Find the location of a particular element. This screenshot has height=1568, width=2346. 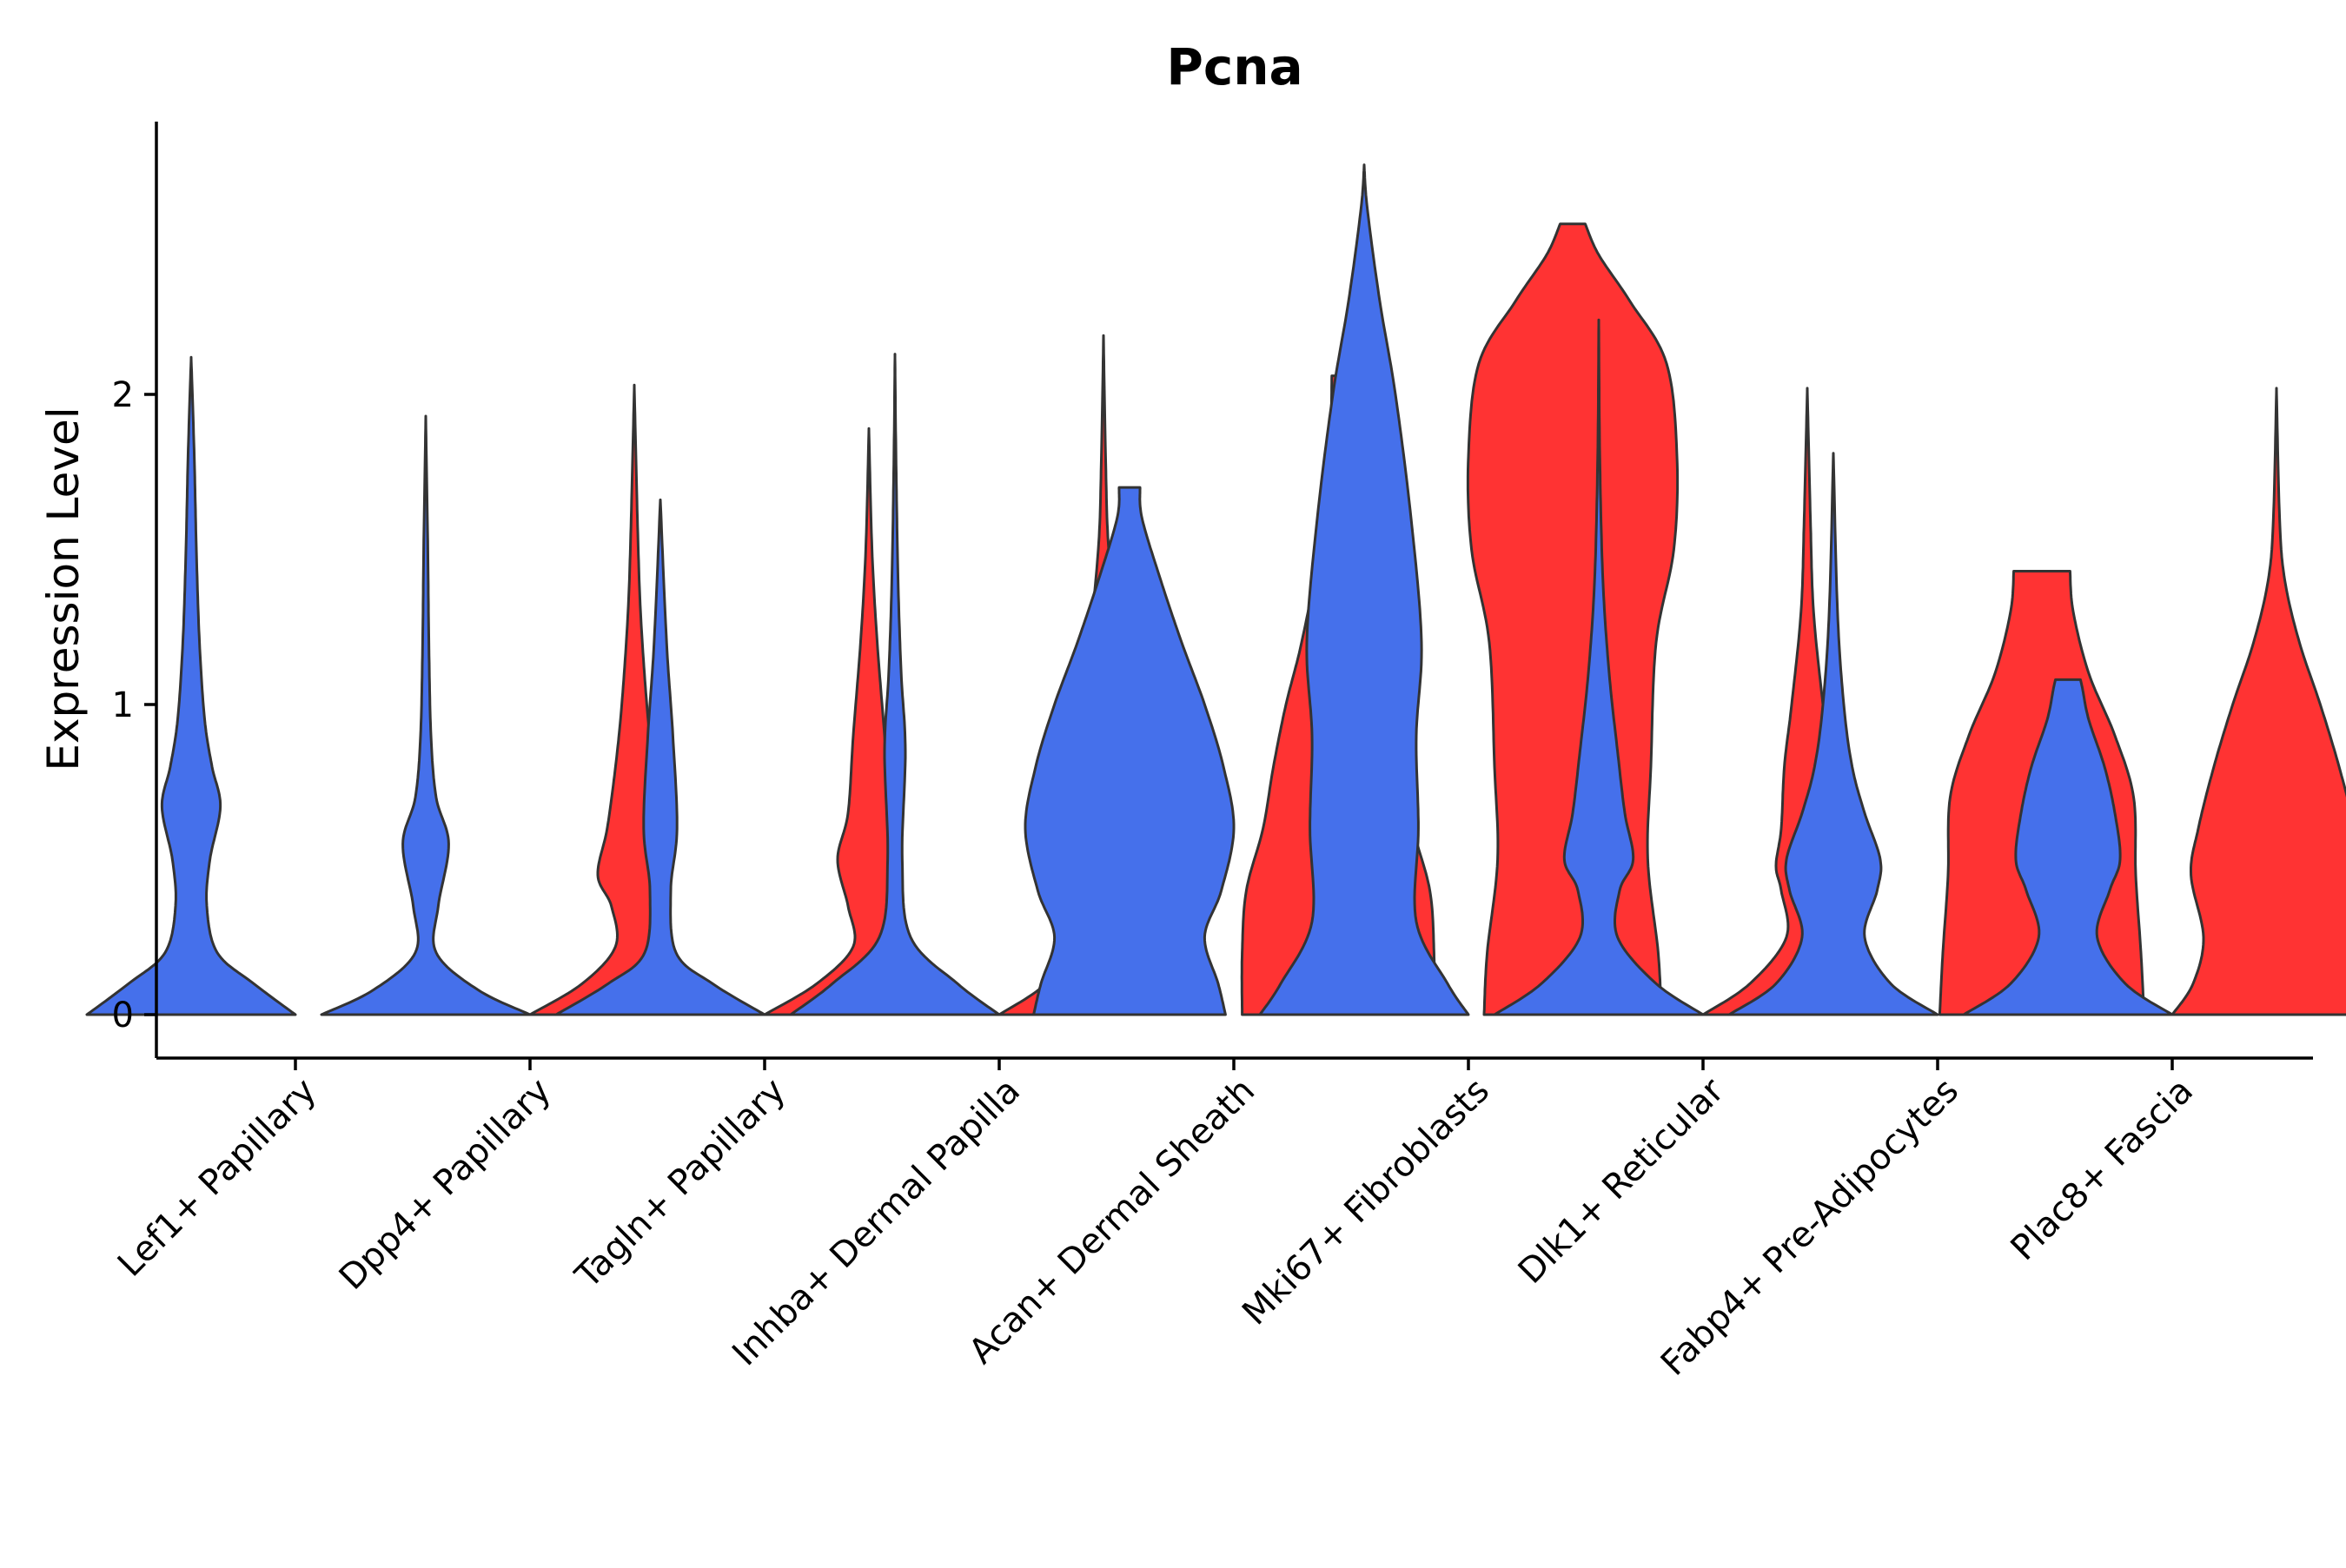

chart-title: Pcna is located at coordinates (1234, 66).